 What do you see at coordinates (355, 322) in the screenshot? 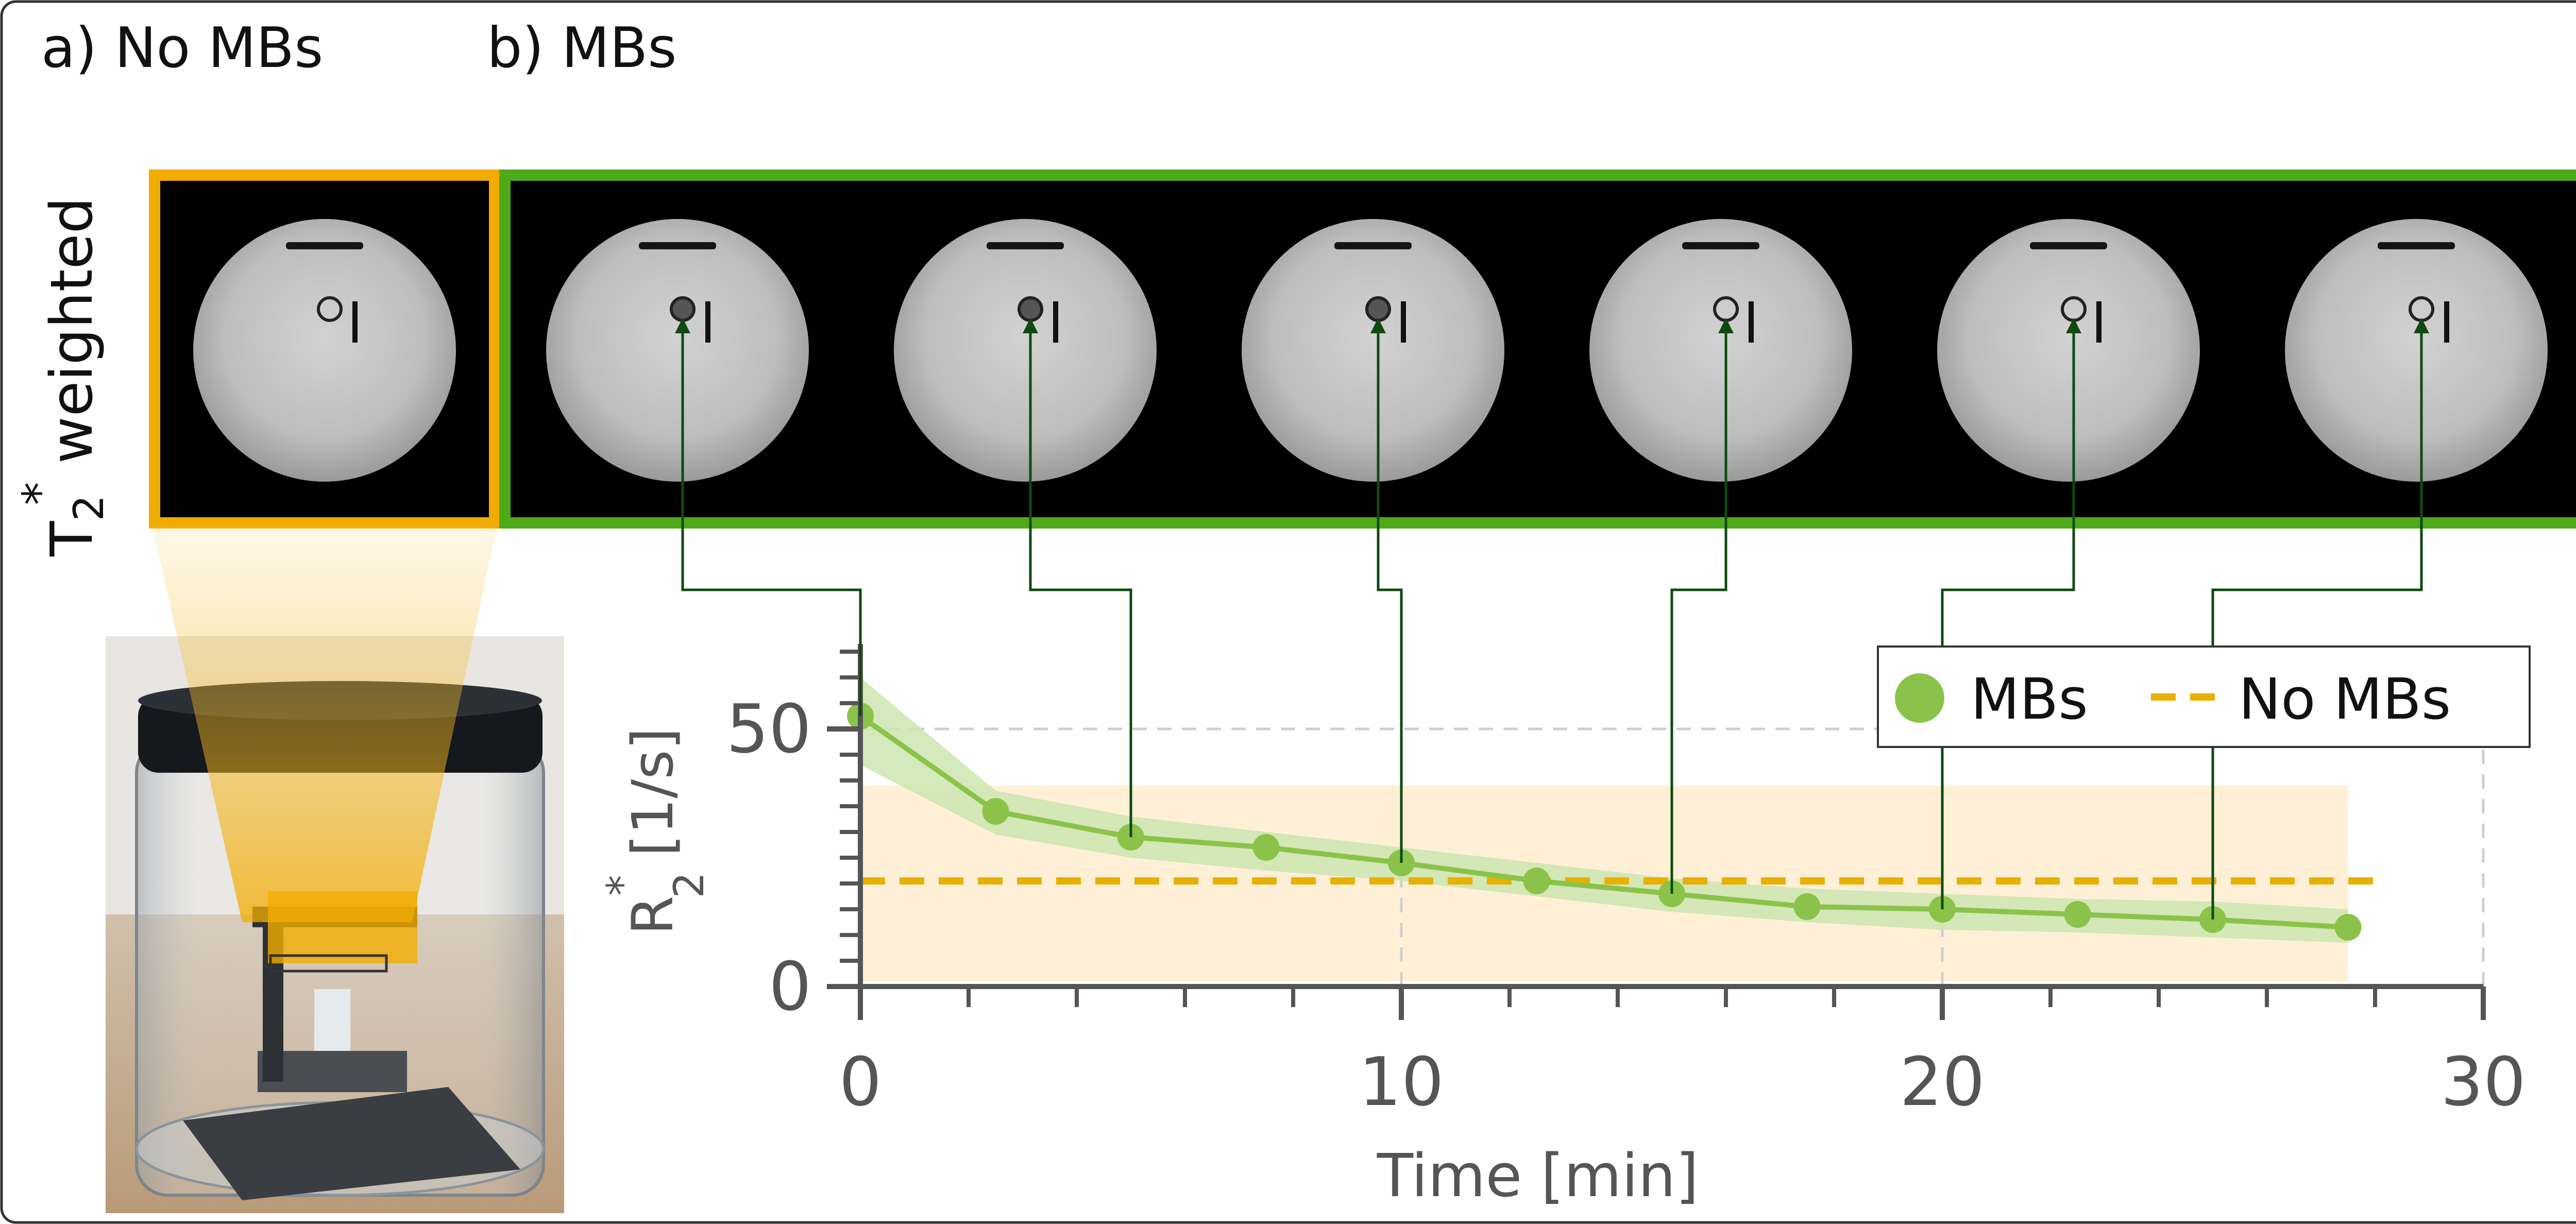
I see `phantom-no-mbs-rod` at bounding box center [355, 322].